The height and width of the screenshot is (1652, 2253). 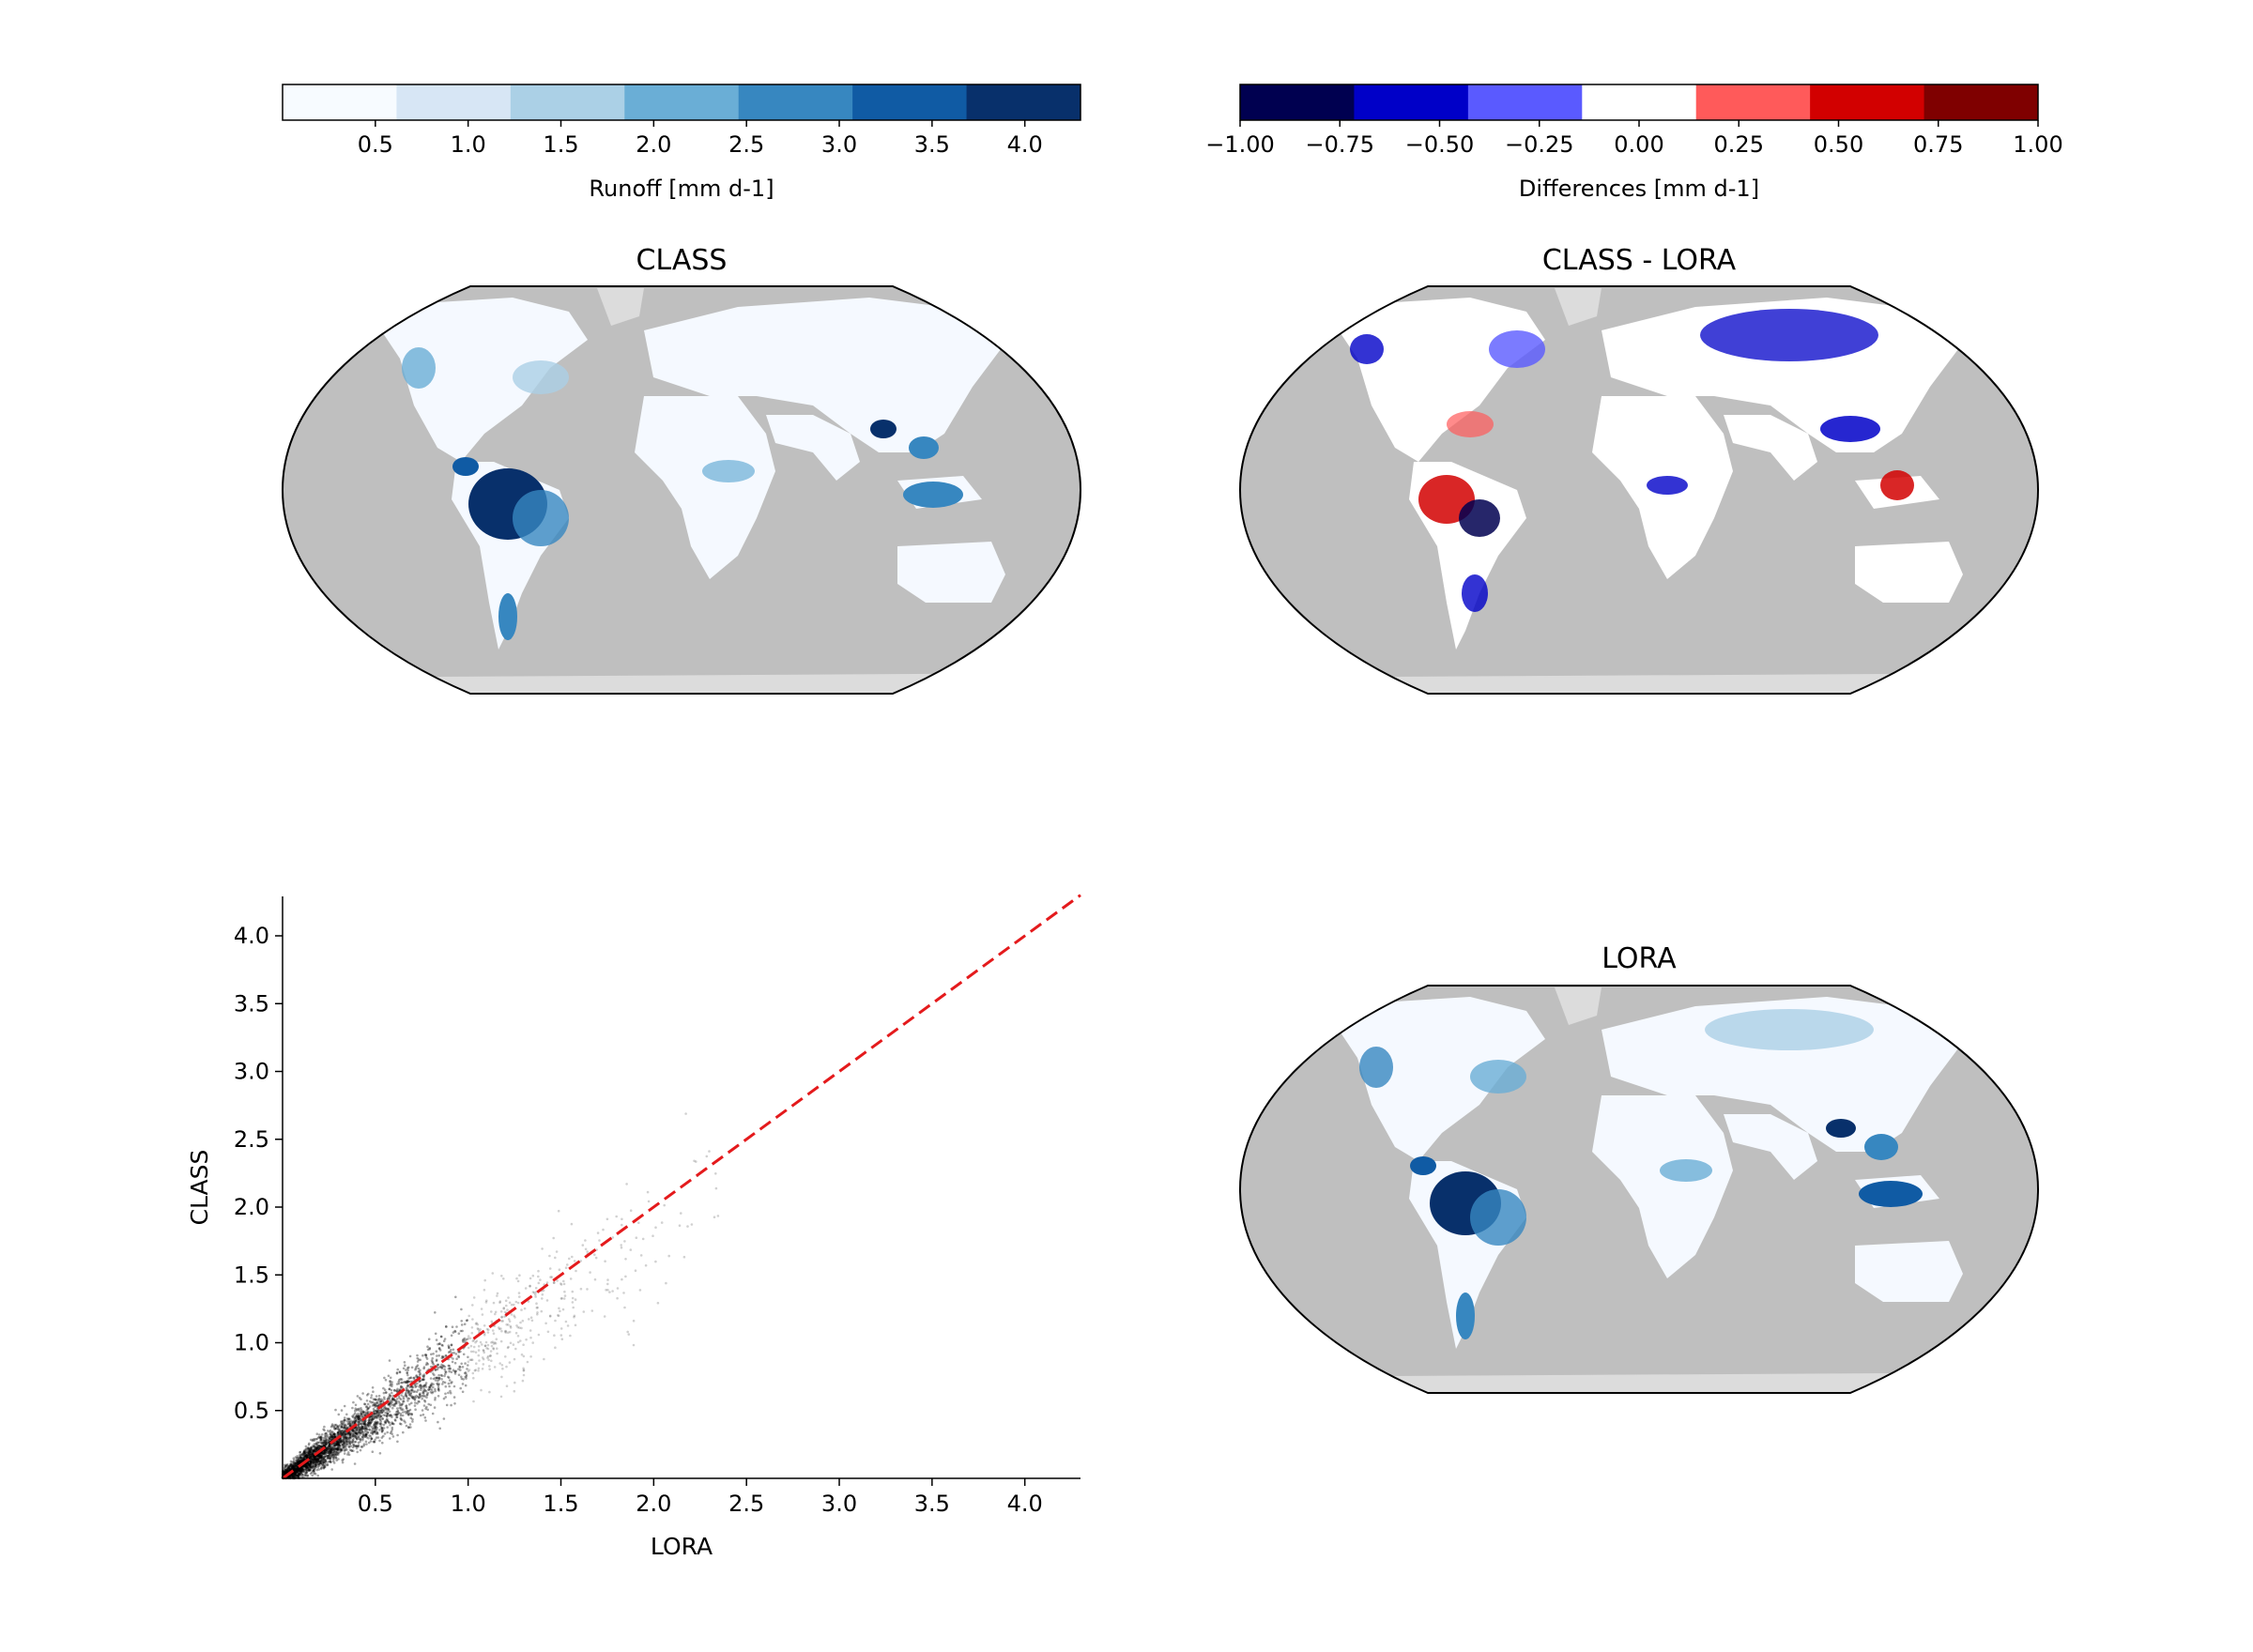 What do you see at coordinates (1498, 1217) in the screenshot?
I see `amazon-edge` at bounding box center [1498, 1217].